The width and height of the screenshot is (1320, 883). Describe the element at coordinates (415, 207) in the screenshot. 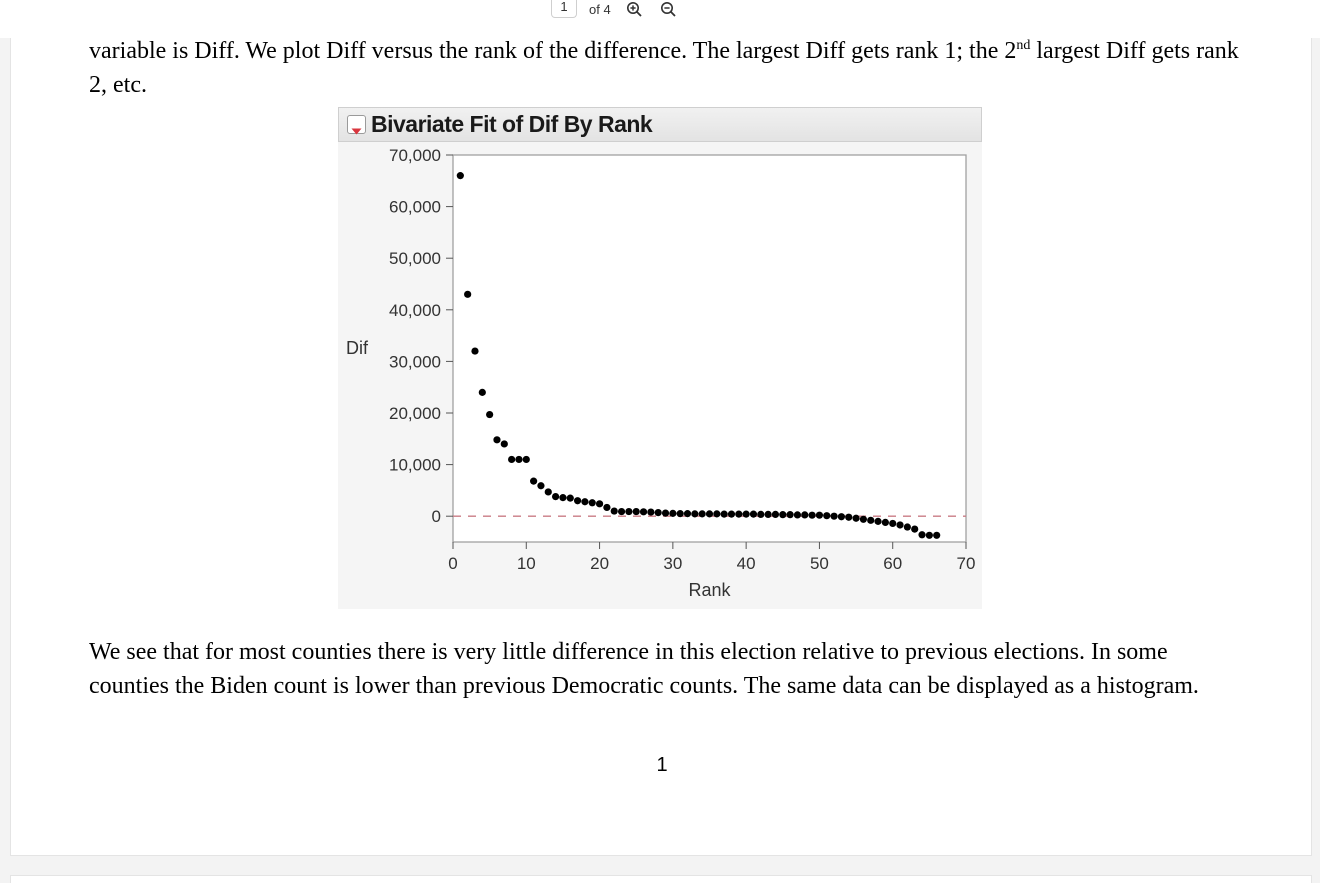

I see `y-tick-label: 60,000` at that location.